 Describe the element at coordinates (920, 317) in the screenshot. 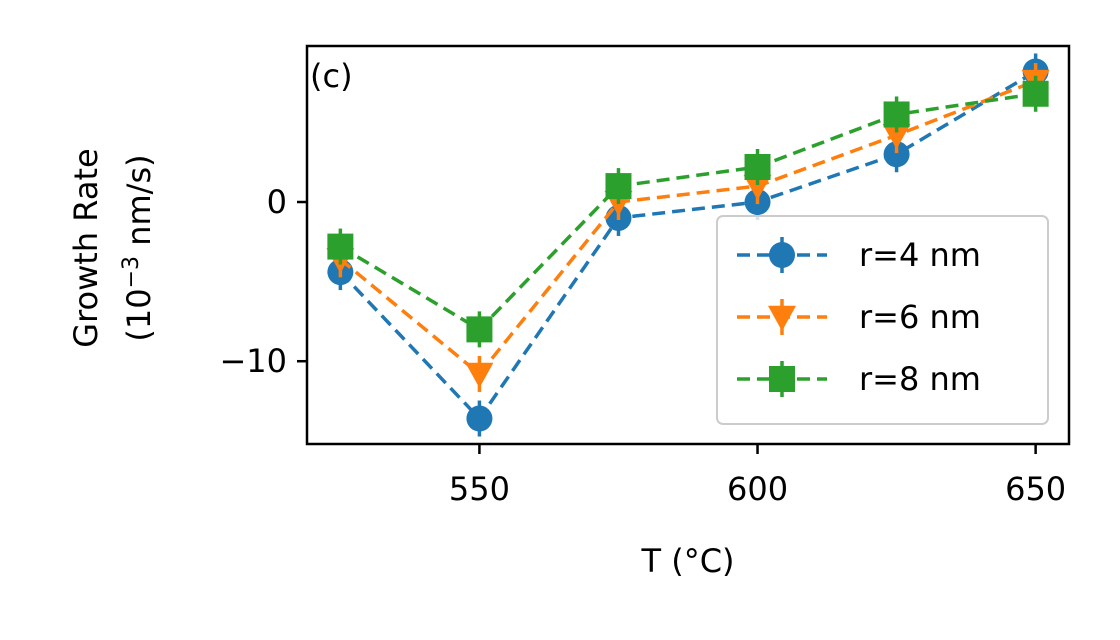

I see `legend-label: r=6 nm` at that location.